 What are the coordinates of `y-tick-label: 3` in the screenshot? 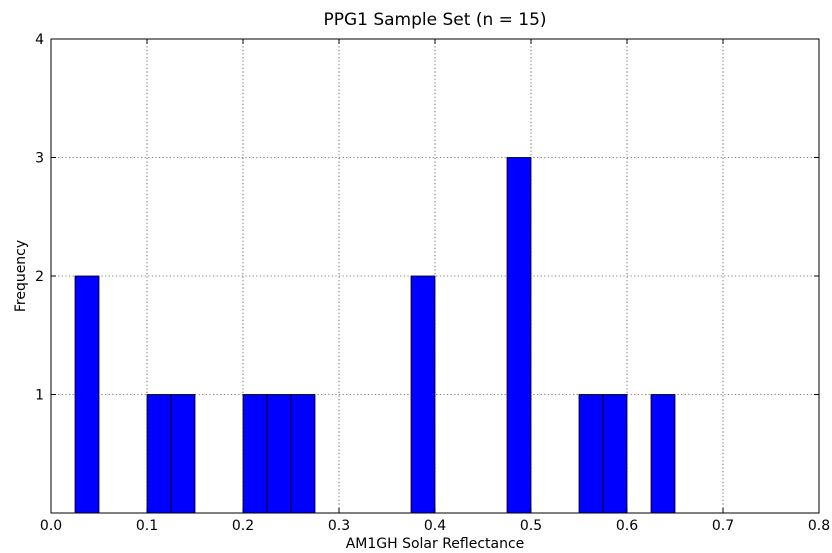 It's located at (39, 159).